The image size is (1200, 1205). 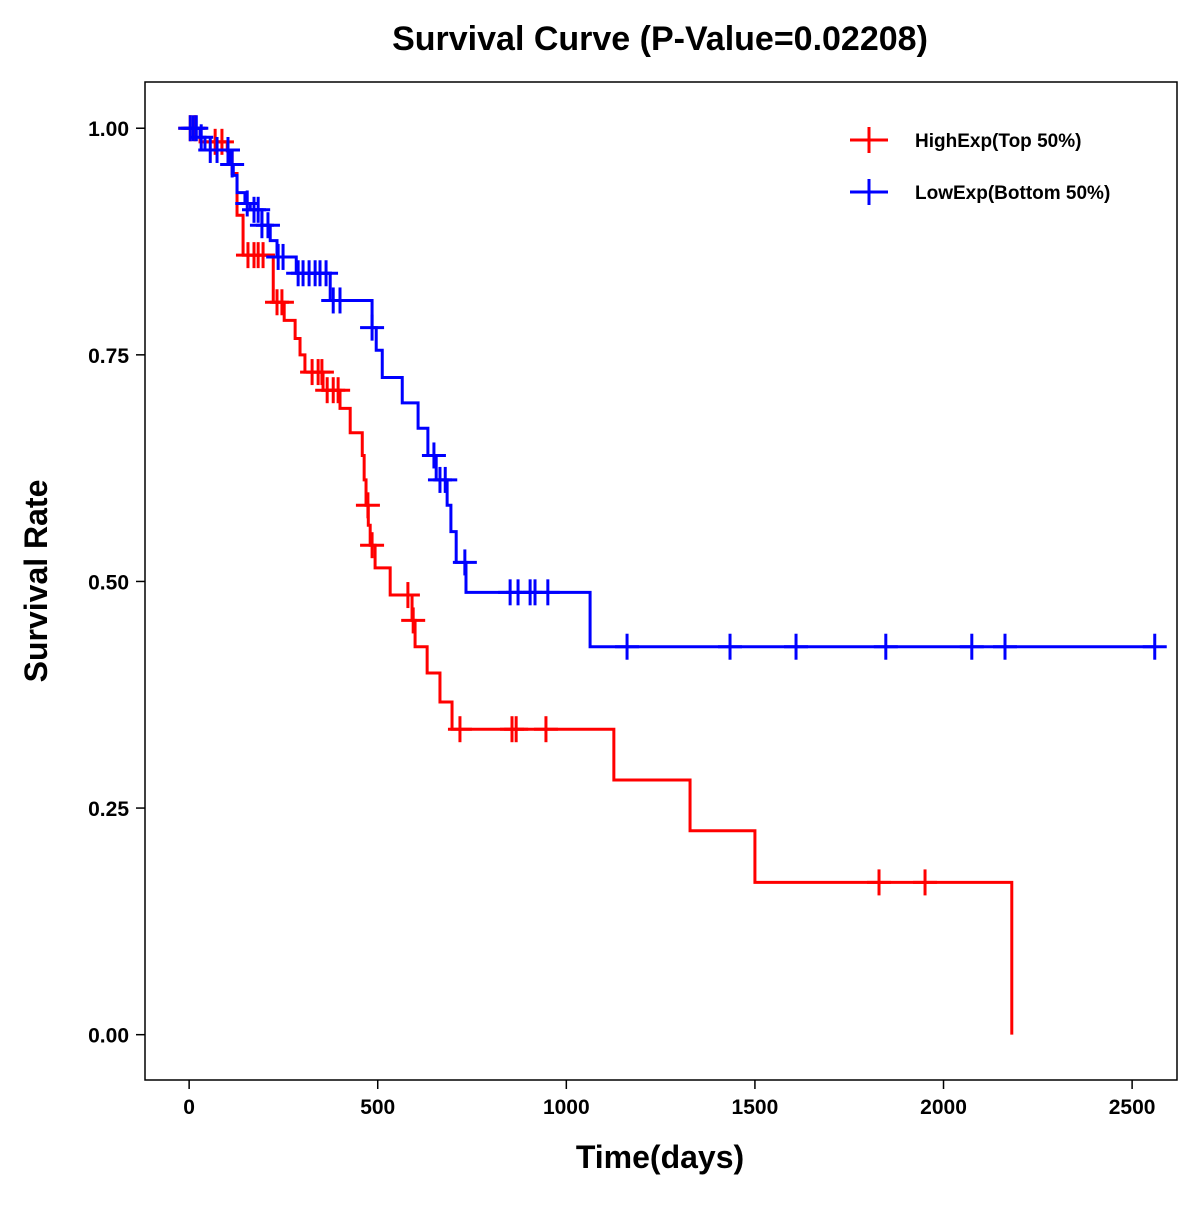 What do you see at coordinates (755, 1107) in the screenshot?
I see `x-tick-label: 1500` at bounding box center [755, 1107].